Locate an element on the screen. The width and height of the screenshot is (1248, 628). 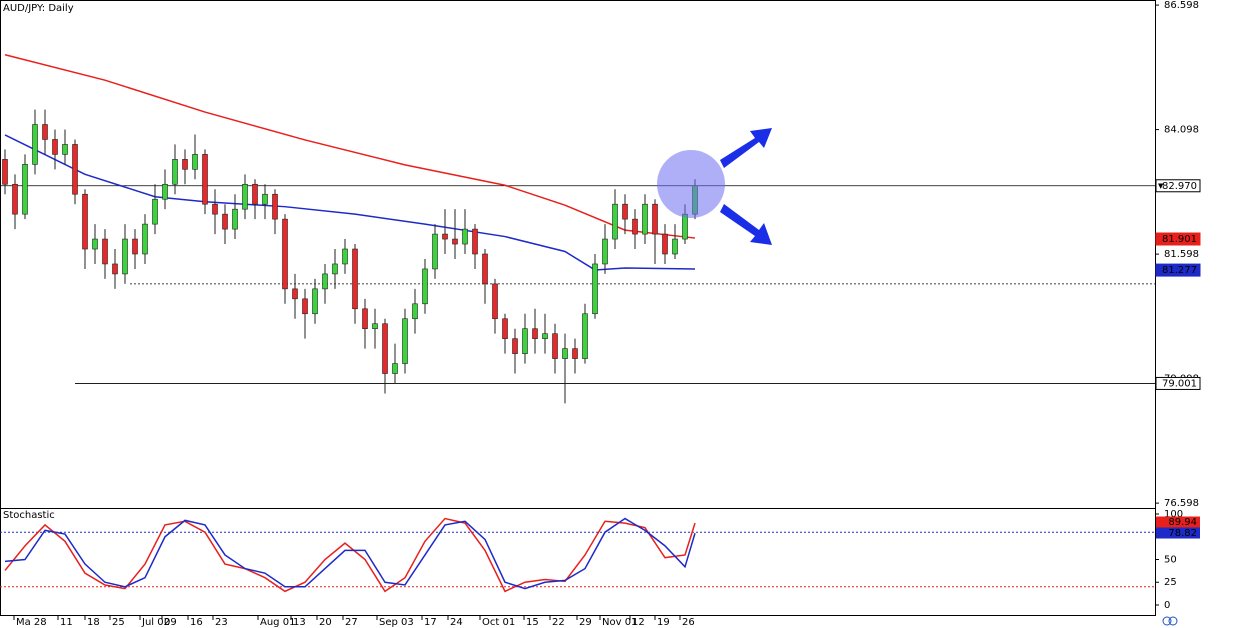
moving-average is located at coordinates (350, 202).